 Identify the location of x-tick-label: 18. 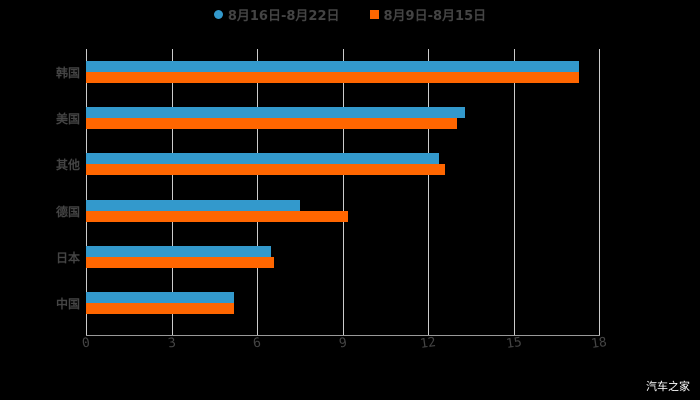
(599, 343).